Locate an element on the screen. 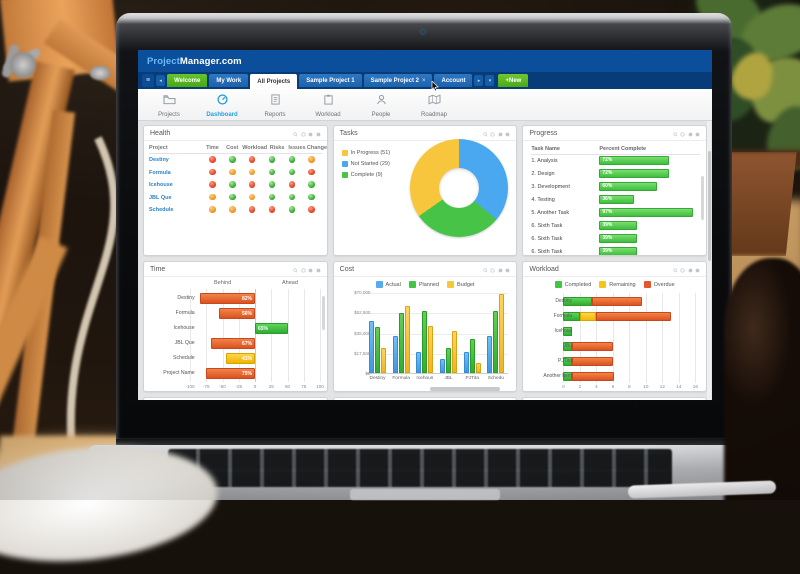 The height and width of the screenshot is (574, 800). panel-title: Cost is located at coordinates (347, 269).